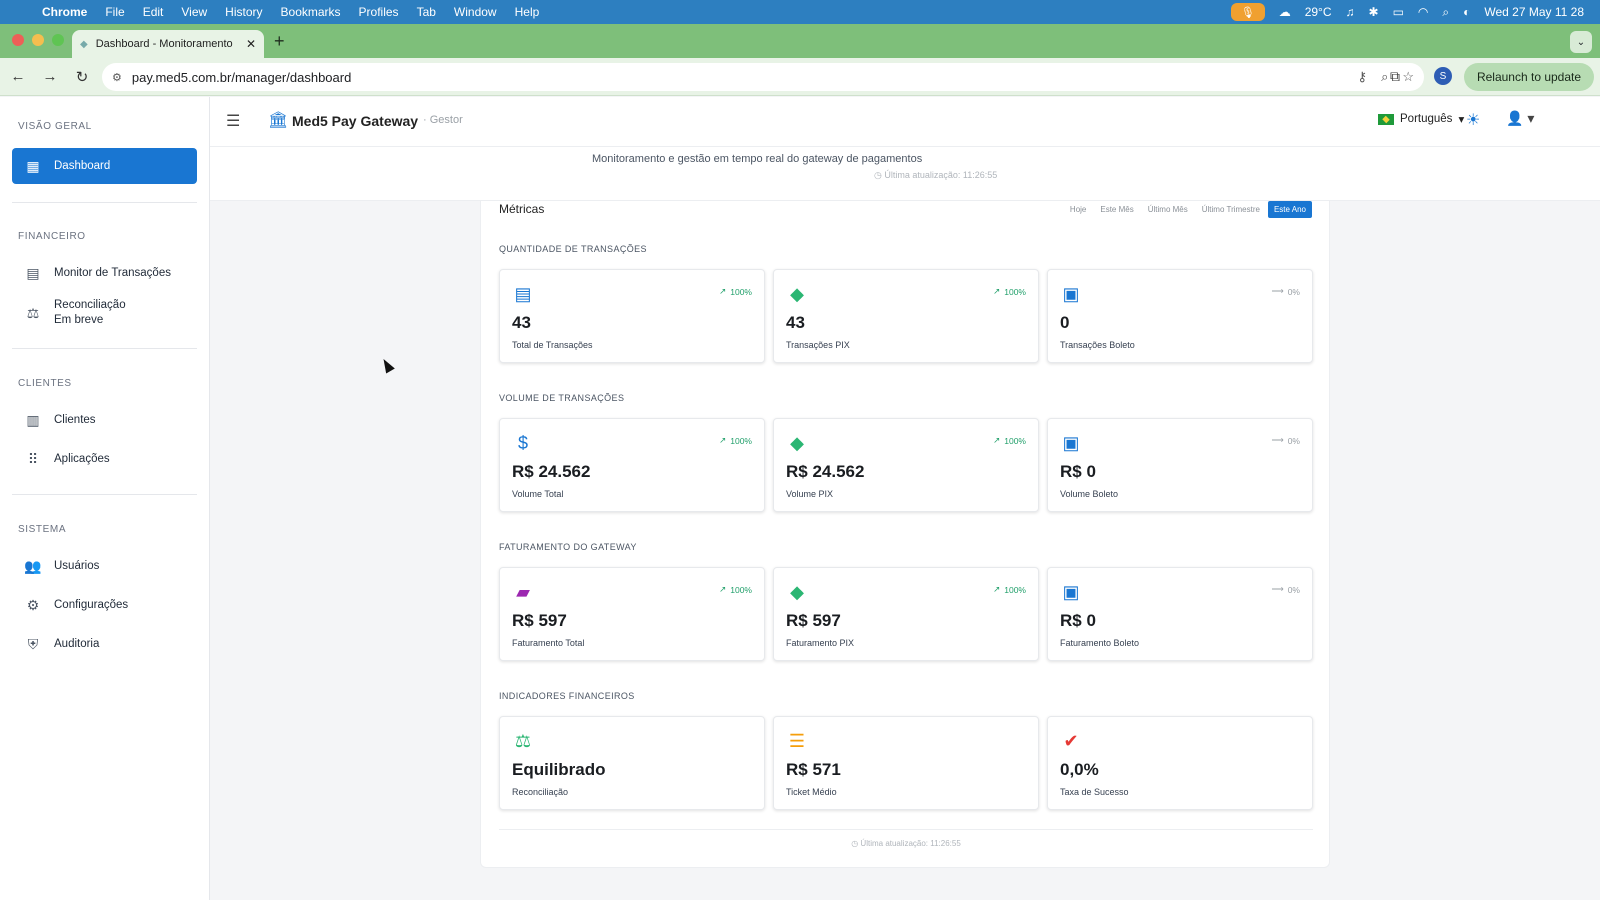  I want to click on brand-title: Med5 Pay Gateway, so click(355, 121).